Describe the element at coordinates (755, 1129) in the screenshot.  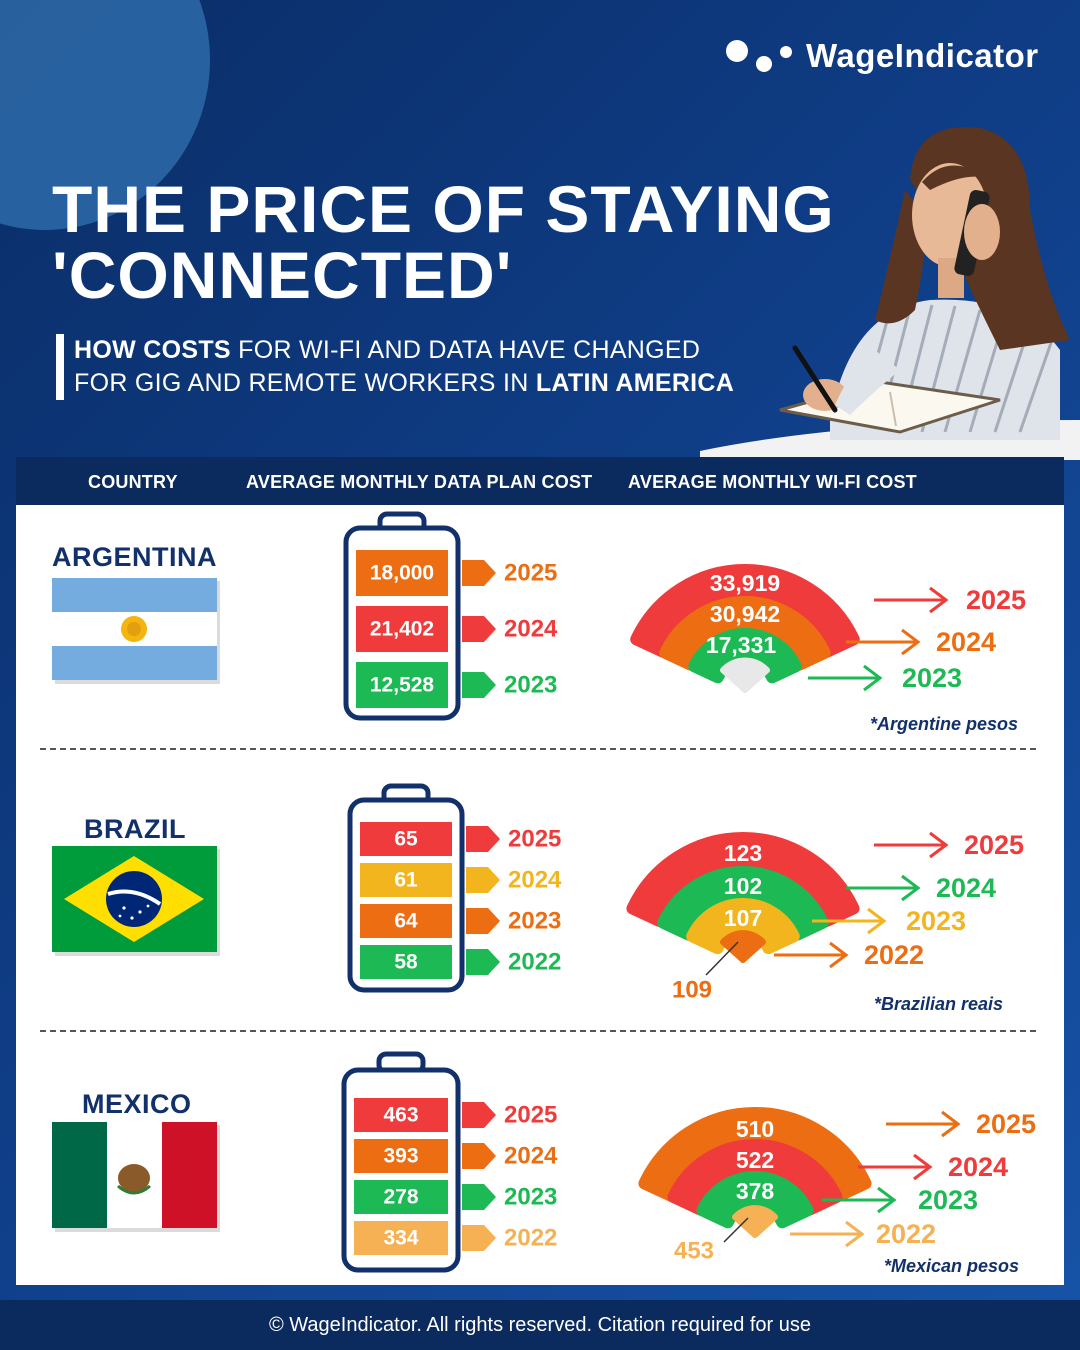
I see `wifi-value: 510` at that location.